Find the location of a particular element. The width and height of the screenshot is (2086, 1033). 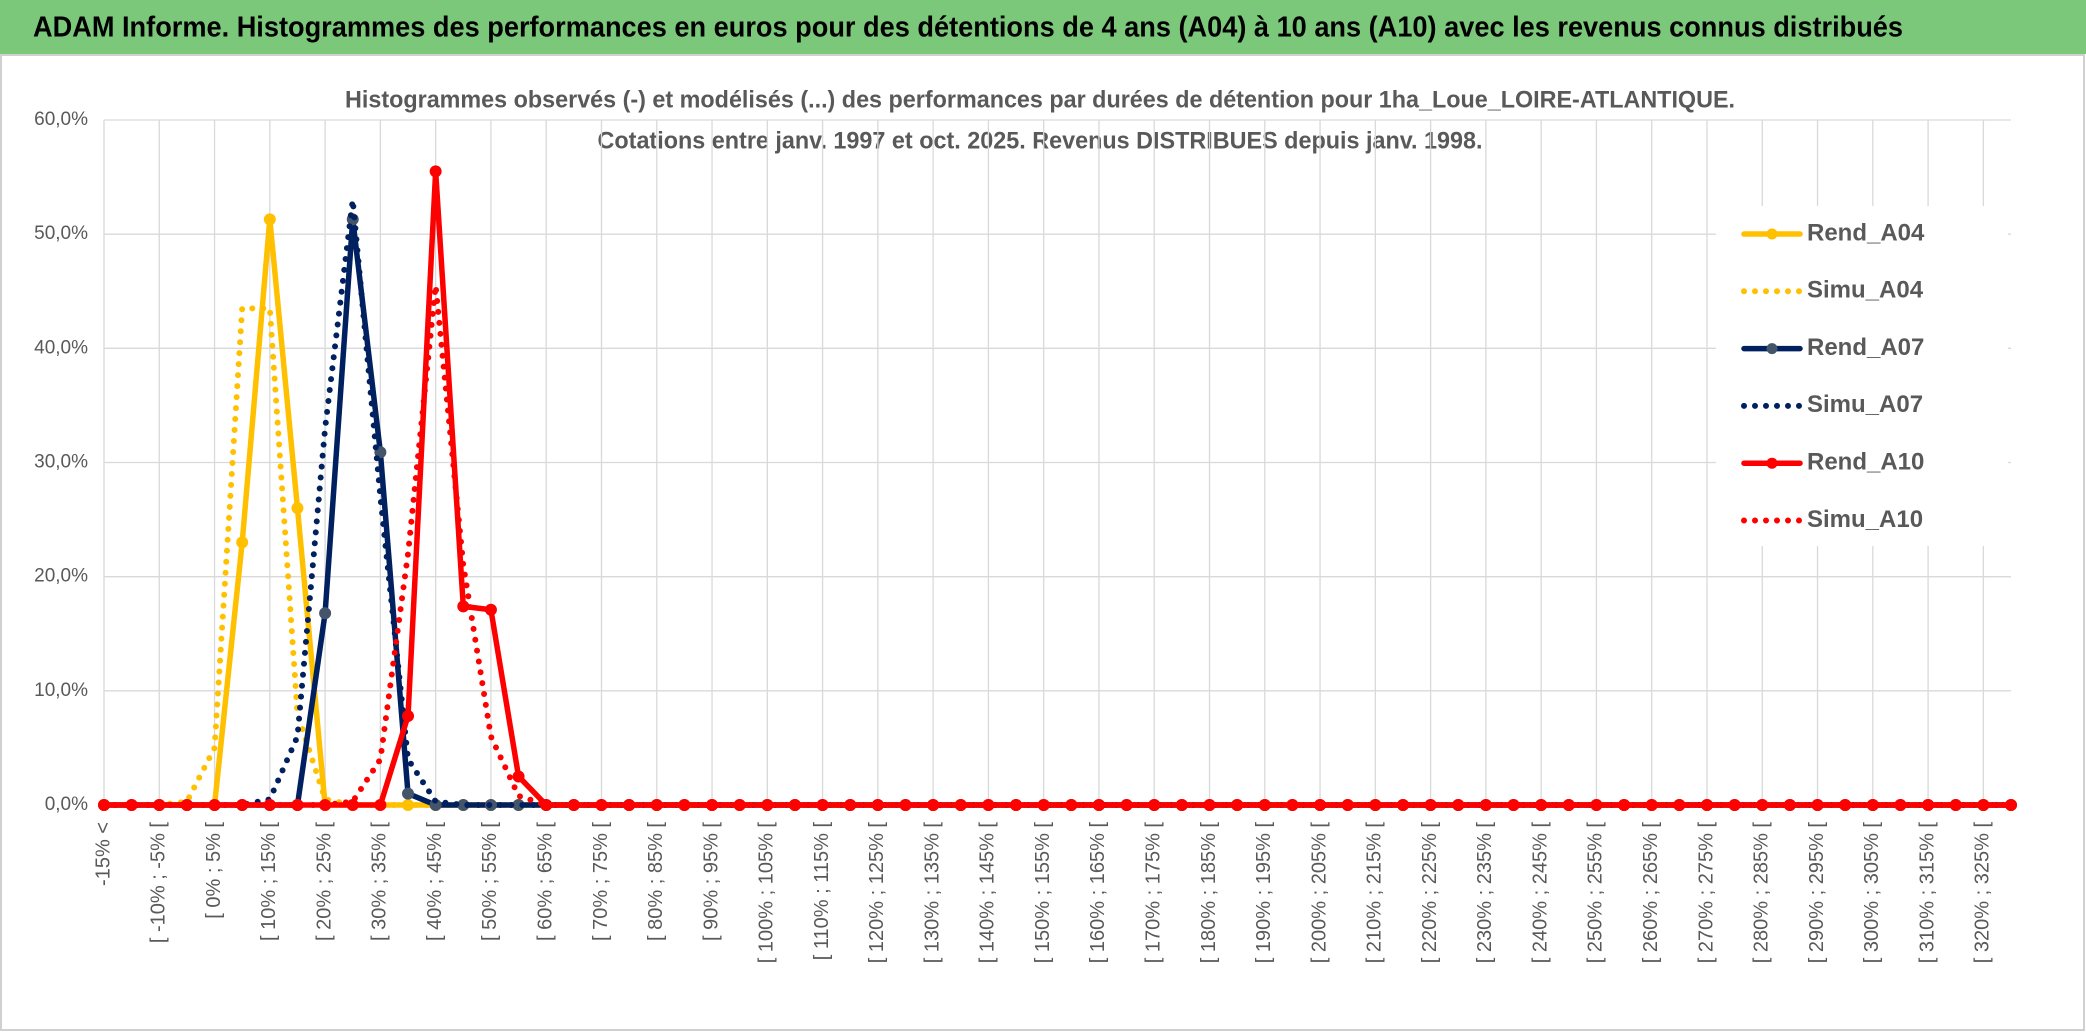

x-tick-label: [ 310% ; 315% [ is located at coordinates (1927, 893).